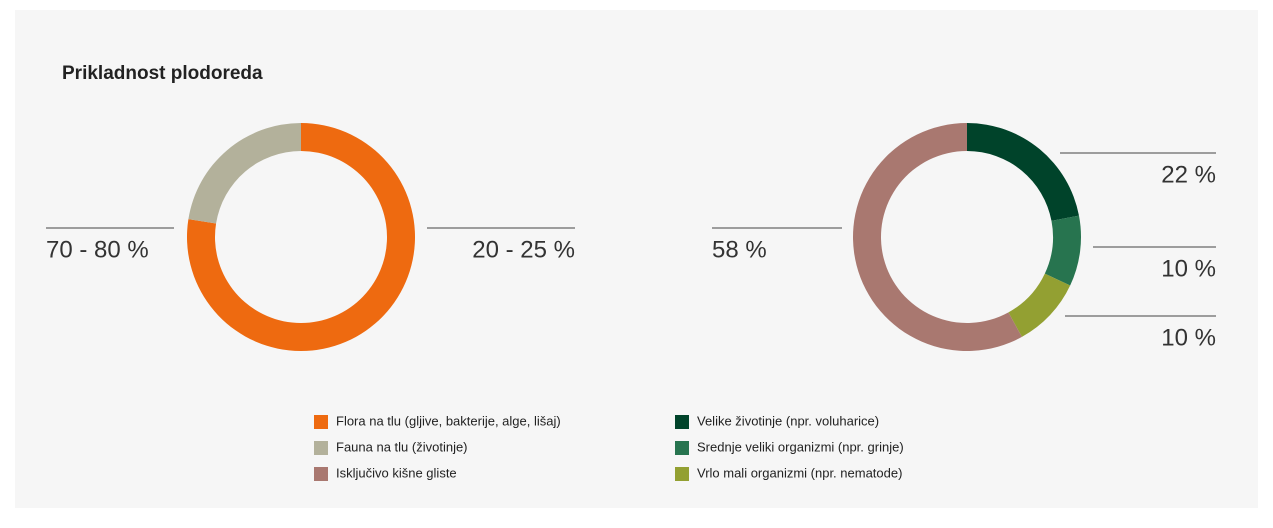  What do you see at coordinates (788, 420) in the screenshot?
I see `legend-label: Velike životinje (npr. voluharice)` at bounding box center [788, 420].